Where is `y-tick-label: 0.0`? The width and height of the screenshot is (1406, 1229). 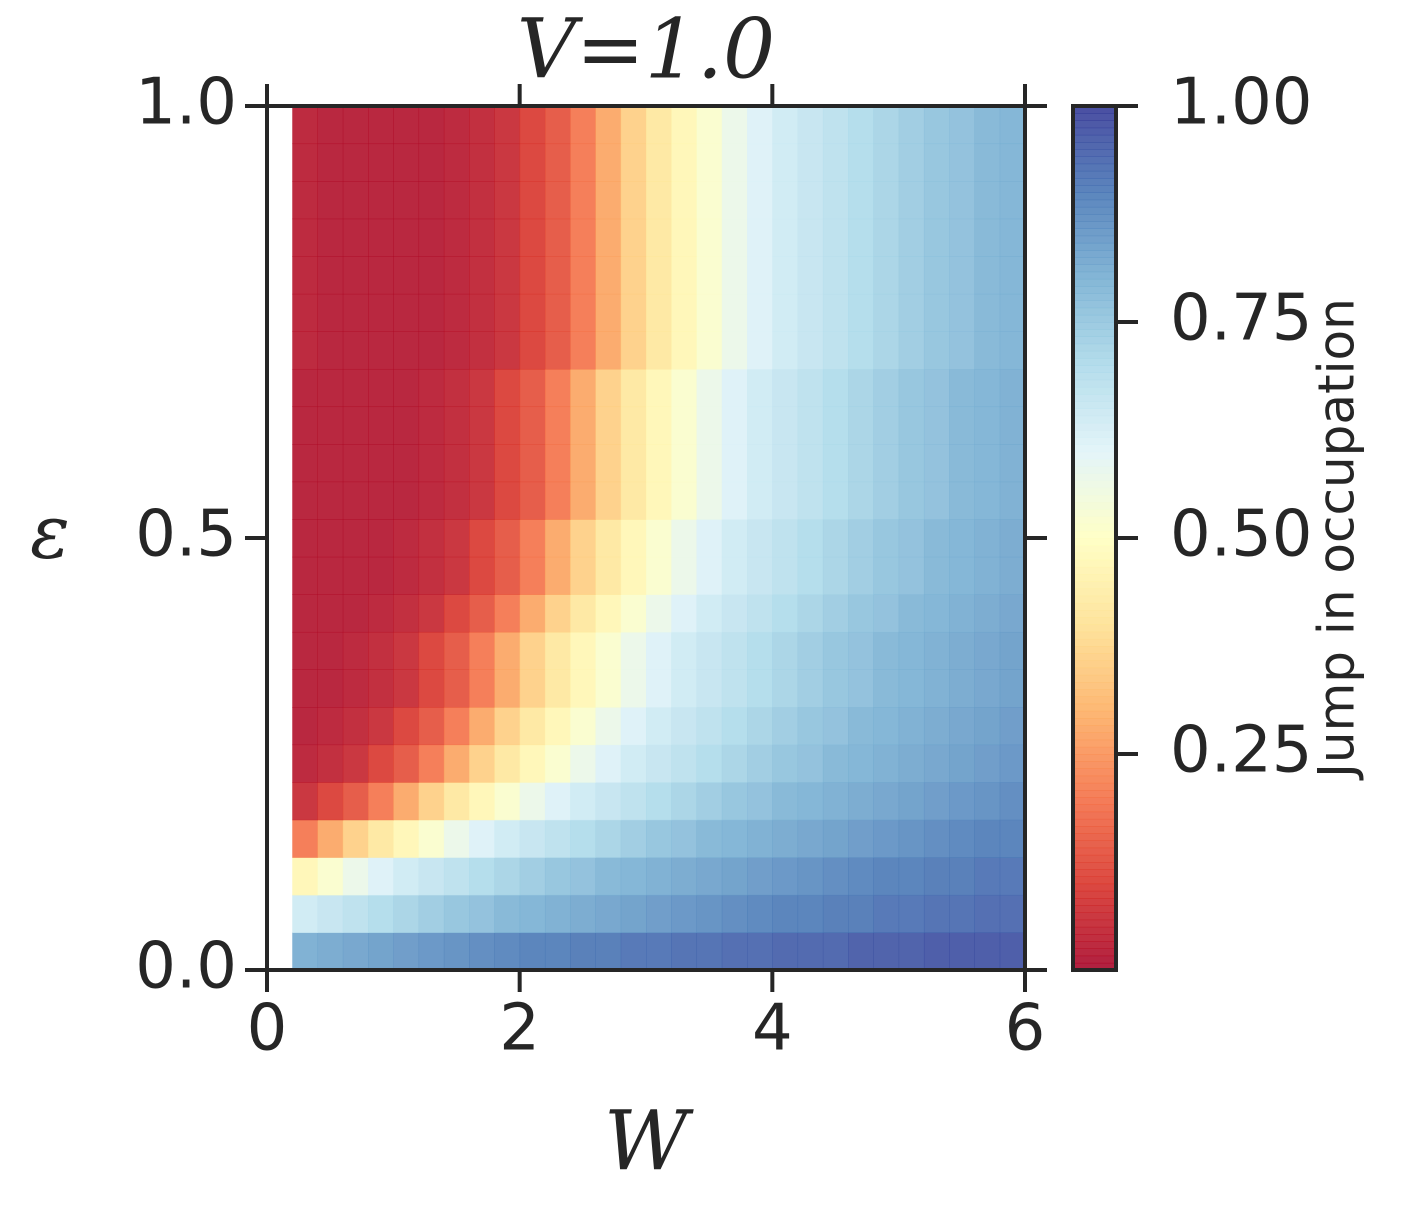 y-tick-label: 0.0 is located at coordinates (186, 967).